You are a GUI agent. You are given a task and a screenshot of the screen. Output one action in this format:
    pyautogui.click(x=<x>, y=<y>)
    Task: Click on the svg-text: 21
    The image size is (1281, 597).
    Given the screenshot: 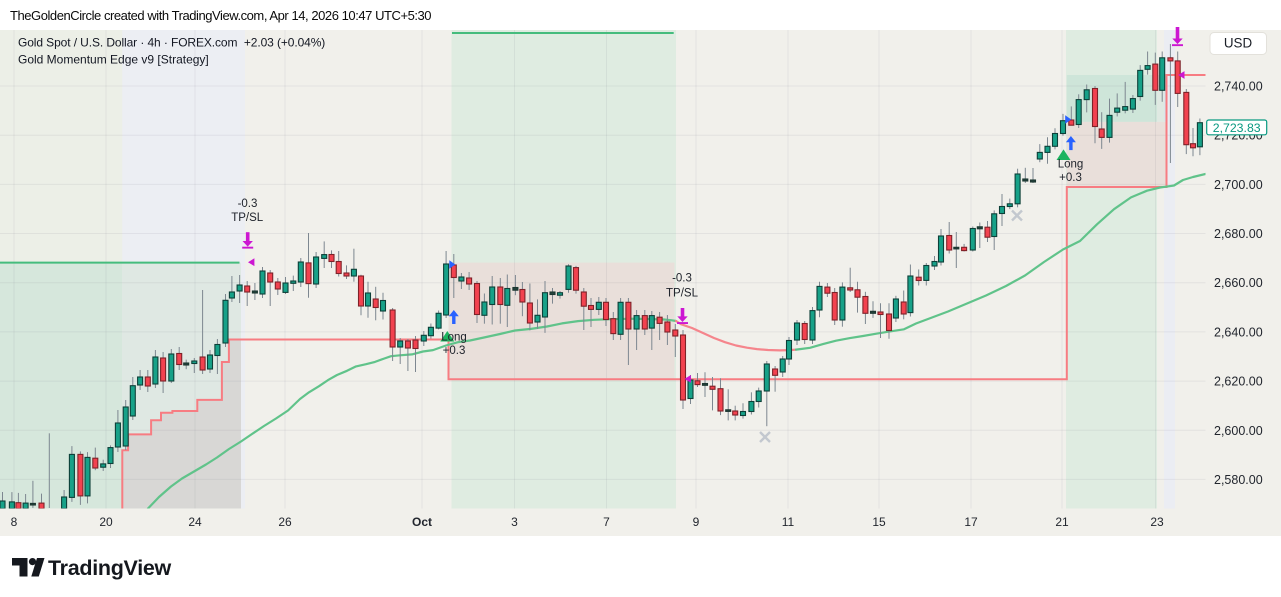 What is the action you would take?
    pyautogui.click(x=1062, y=522)
    